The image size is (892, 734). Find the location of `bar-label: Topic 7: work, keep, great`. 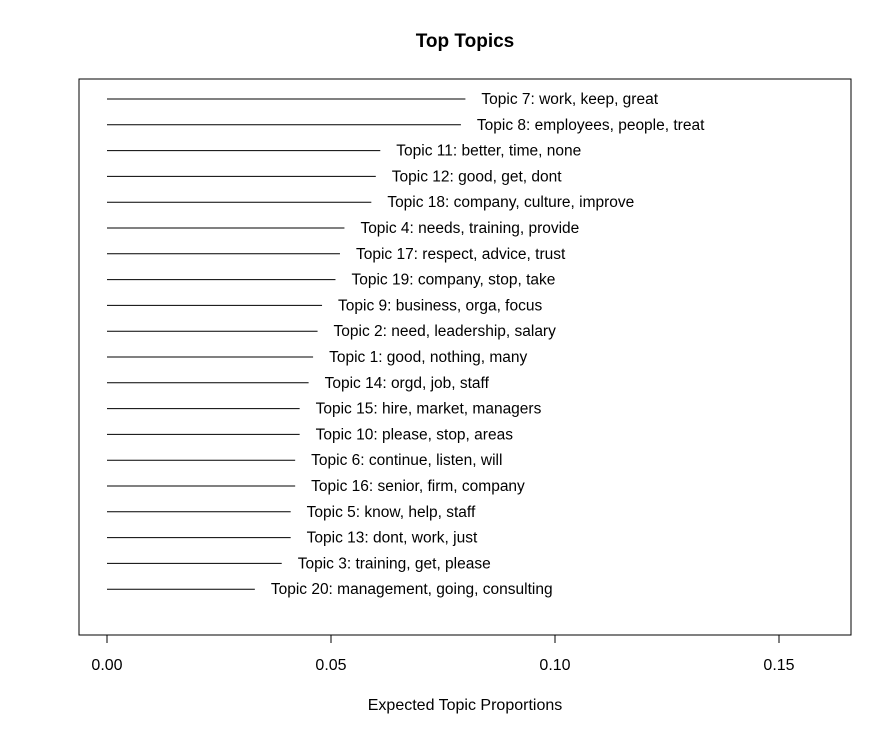

bar-label: Topic 7: work, keep, great is located at coordinates (569, 99).